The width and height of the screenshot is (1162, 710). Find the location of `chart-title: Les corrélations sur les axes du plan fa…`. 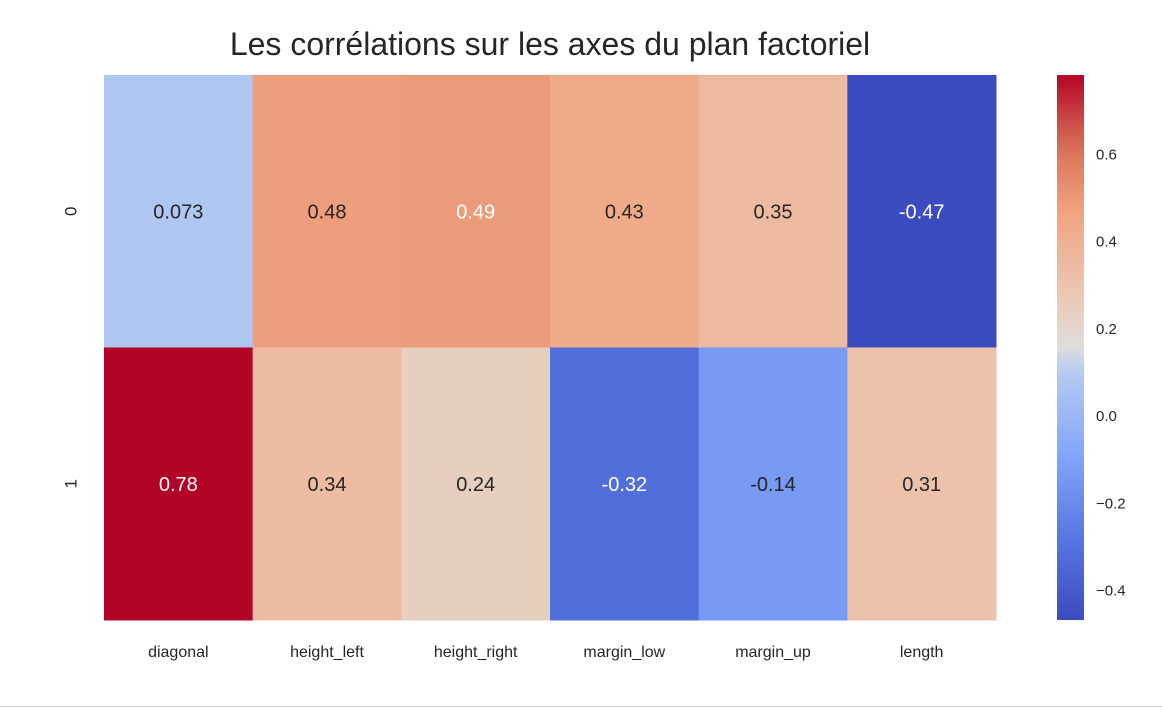

chart-title: Les corrélations sur les axes du plan fa… is located at coordinates (550, 44).